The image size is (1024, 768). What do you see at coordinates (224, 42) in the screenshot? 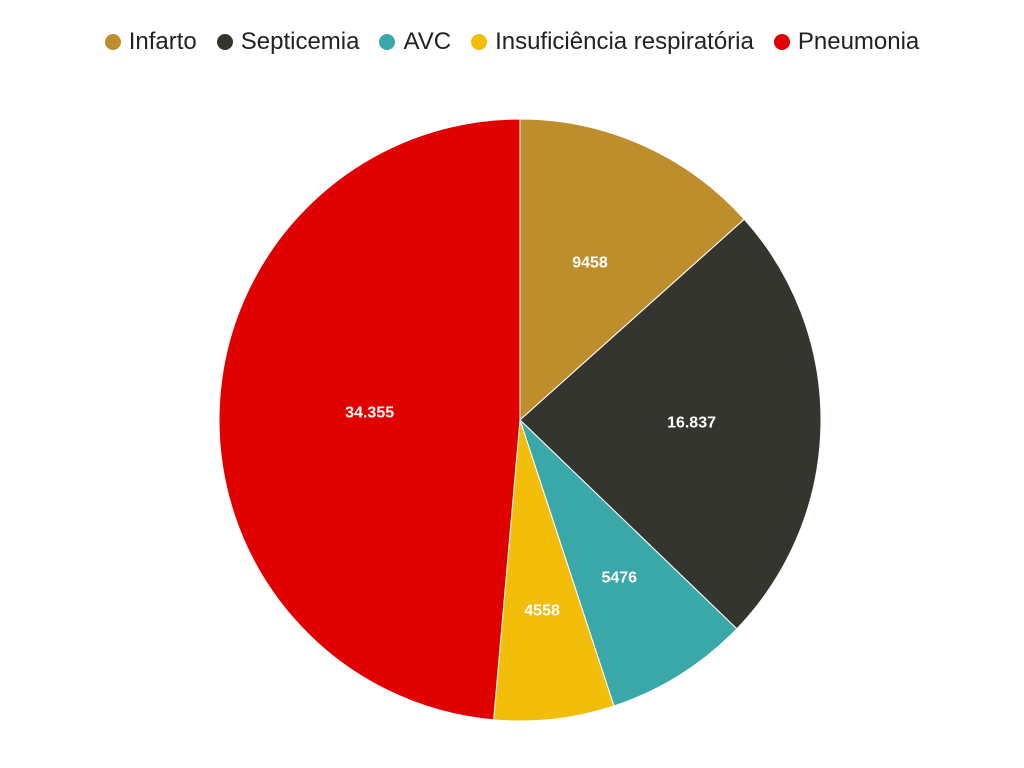
I see `legend-swatch-septicemia` at bounding box center [224, 42].